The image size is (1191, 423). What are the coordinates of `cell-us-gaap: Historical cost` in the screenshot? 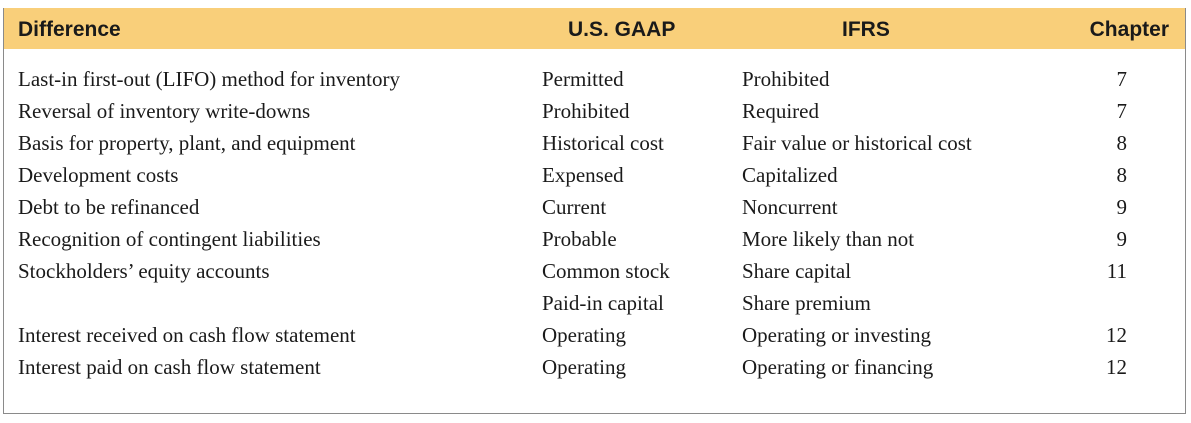 It's located at (603, 143).